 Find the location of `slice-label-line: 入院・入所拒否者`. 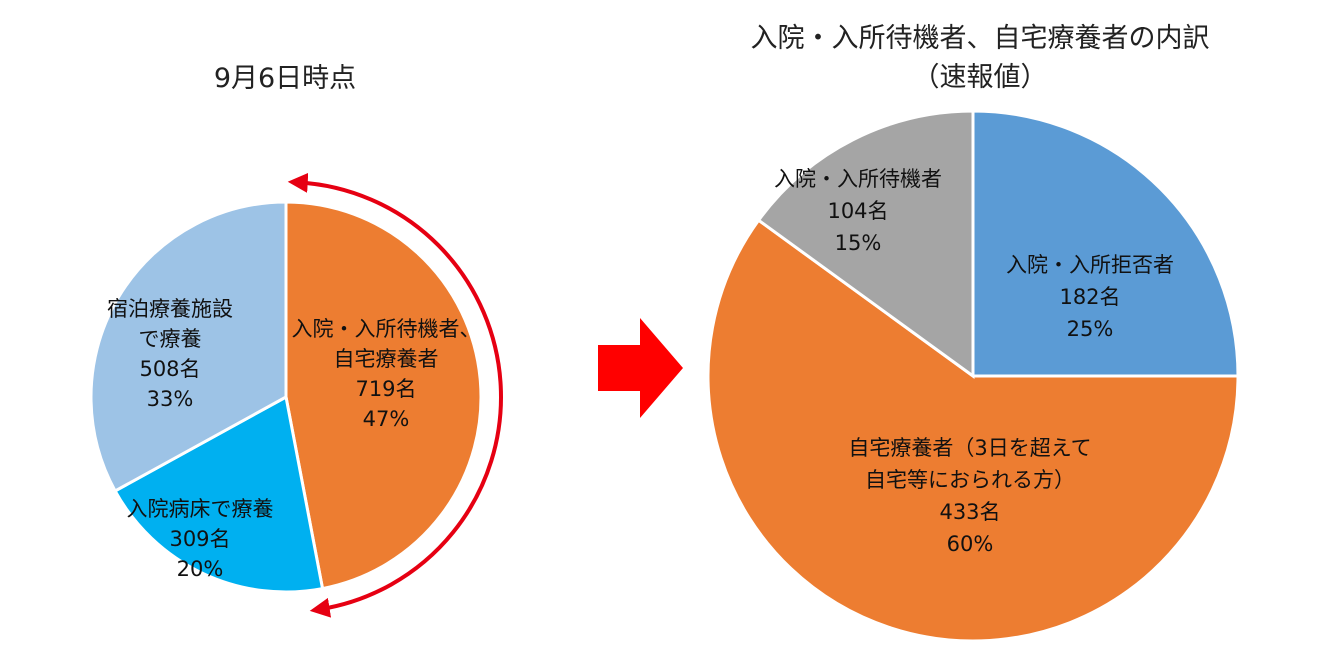

slice-label-line: 入院・入所拒否者 is located at coordinates (1090, 265).